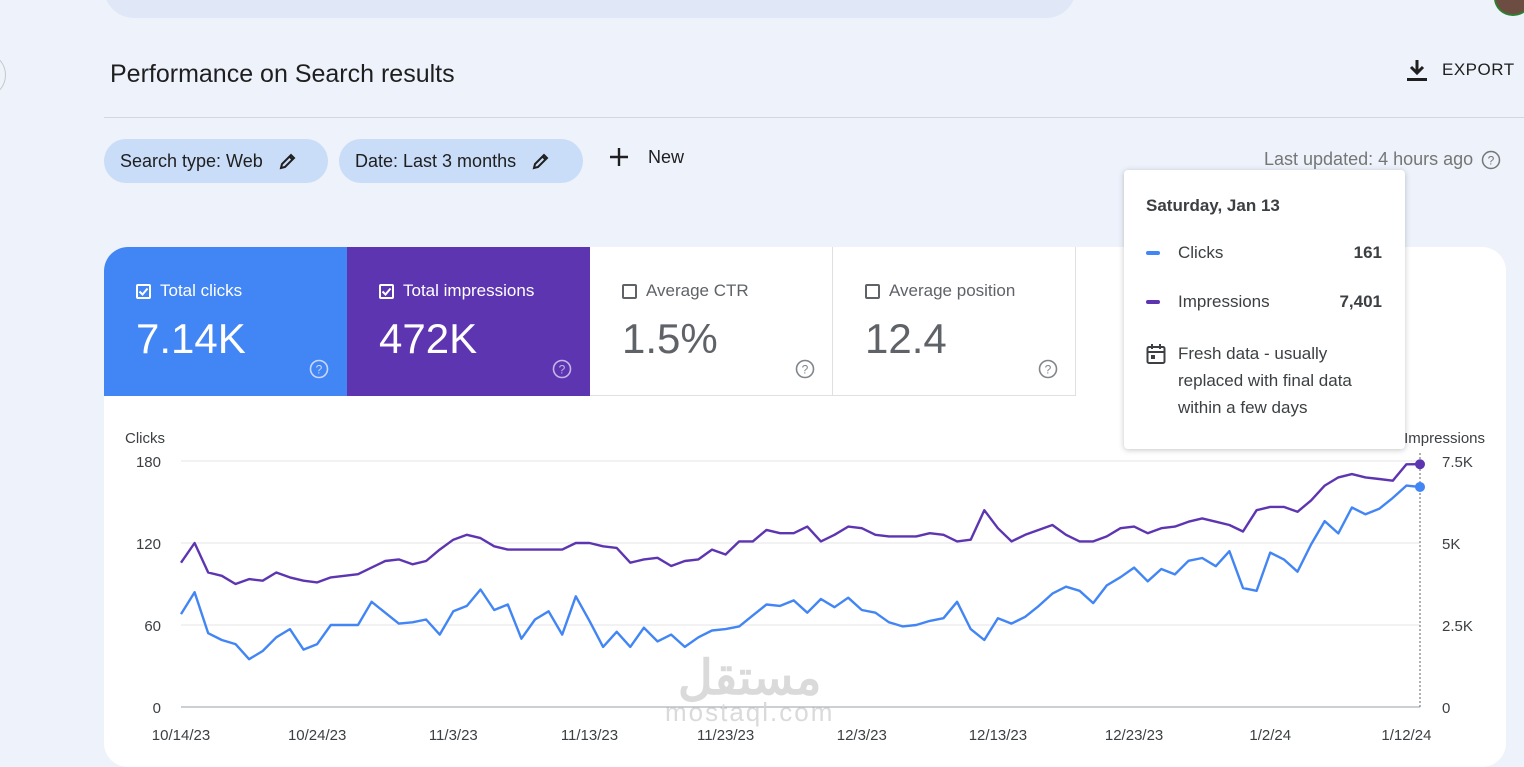 Image resolution: width=1524 pixels, height=767 pixels. I want to click on search-type-label: Search type: Web, so click(191, 160).